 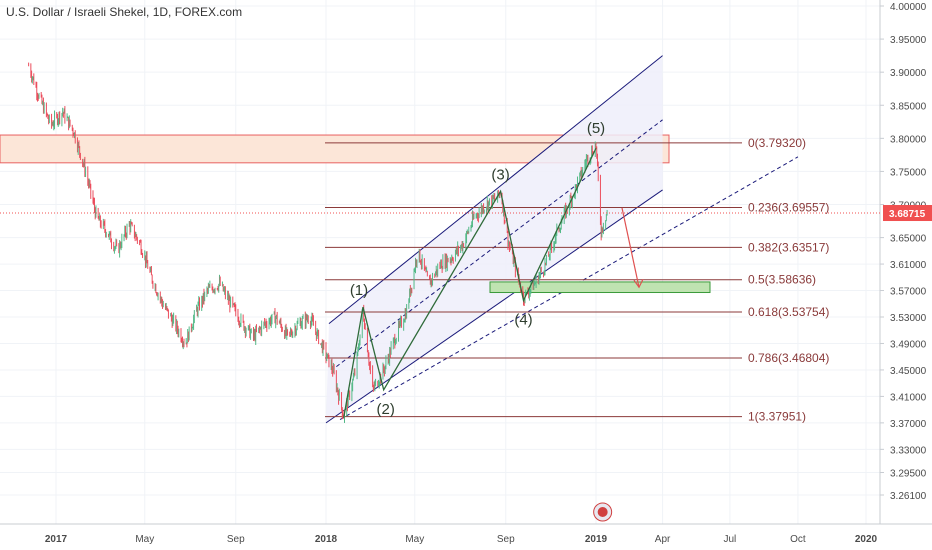 I want to click on current-price-label: 3.68715, so click(x=907, y=214).